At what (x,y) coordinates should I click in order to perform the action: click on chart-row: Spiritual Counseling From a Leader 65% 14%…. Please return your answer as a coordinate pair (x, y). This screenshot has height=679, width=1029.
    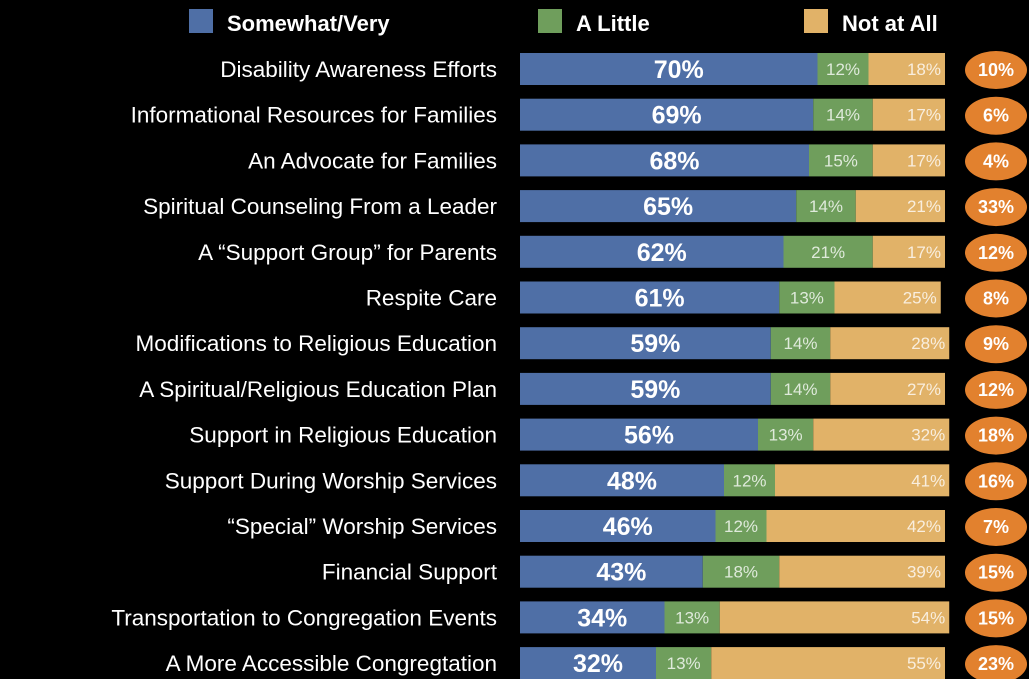
    Looking at the image, I should click on (585, 207).